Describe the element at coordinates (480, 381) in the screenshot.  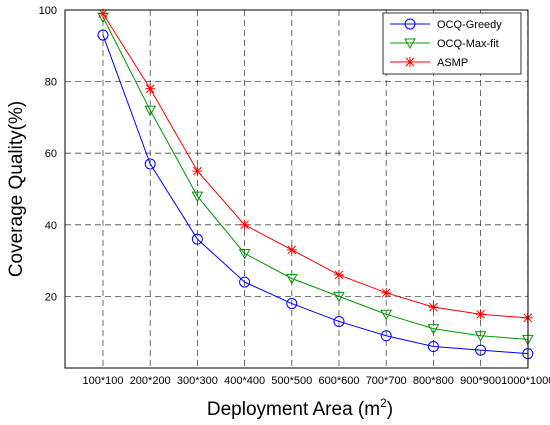
I see `x-tick-label: 900*900` at that location.